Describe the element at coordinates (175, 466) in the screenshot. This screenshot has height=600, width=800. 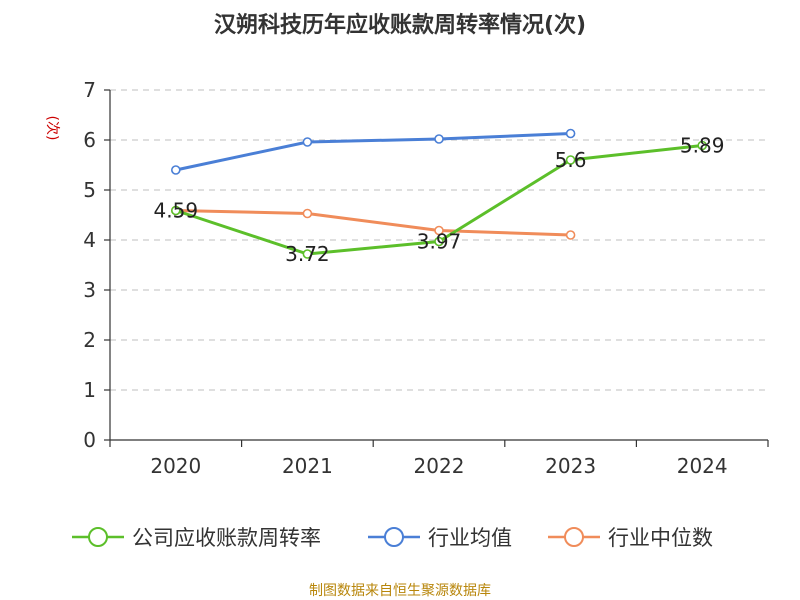
I see `x-tick-label: 2020` at that location.